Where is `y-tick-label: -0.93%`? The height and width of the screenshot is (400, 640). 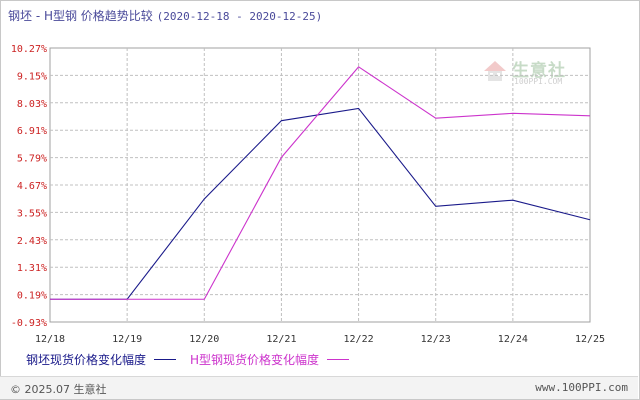
y-tick-label: -0.93% is located at coordinates (29, 323).